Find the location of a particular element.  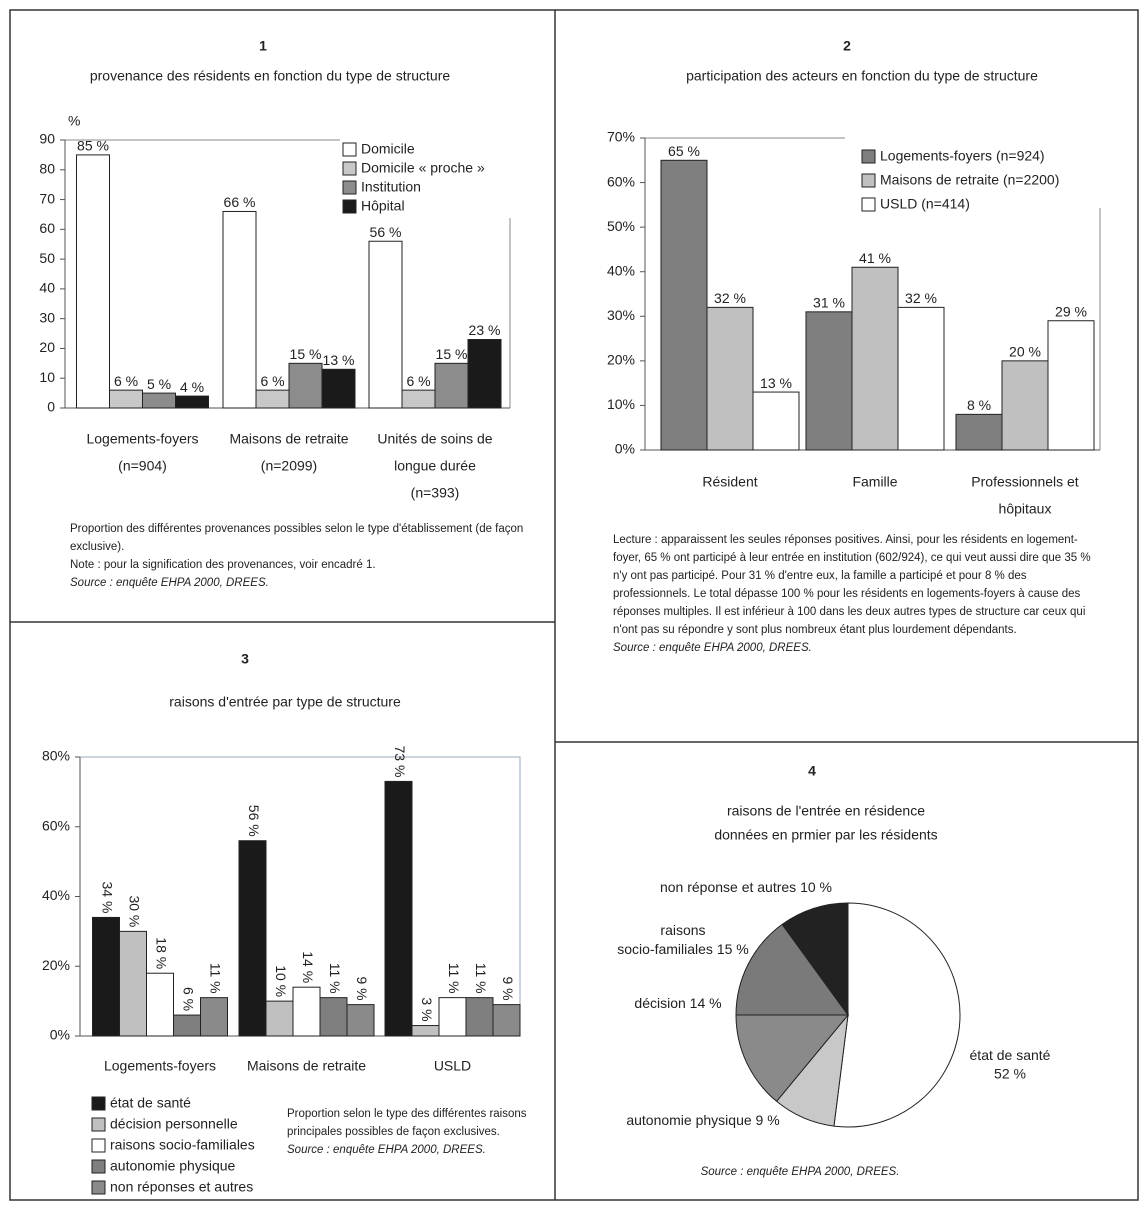

chart-number: 2 is located at coordinates (847, 46).